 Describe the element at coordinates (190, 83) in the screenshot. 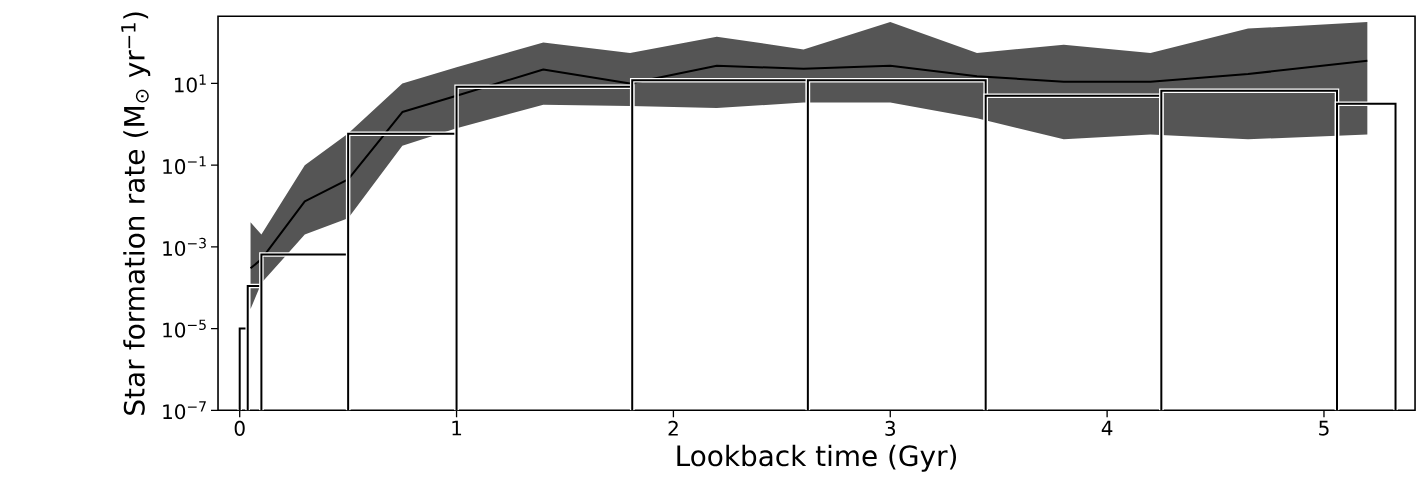

I see `y-tick-label: 10$^{1}$` at that location.